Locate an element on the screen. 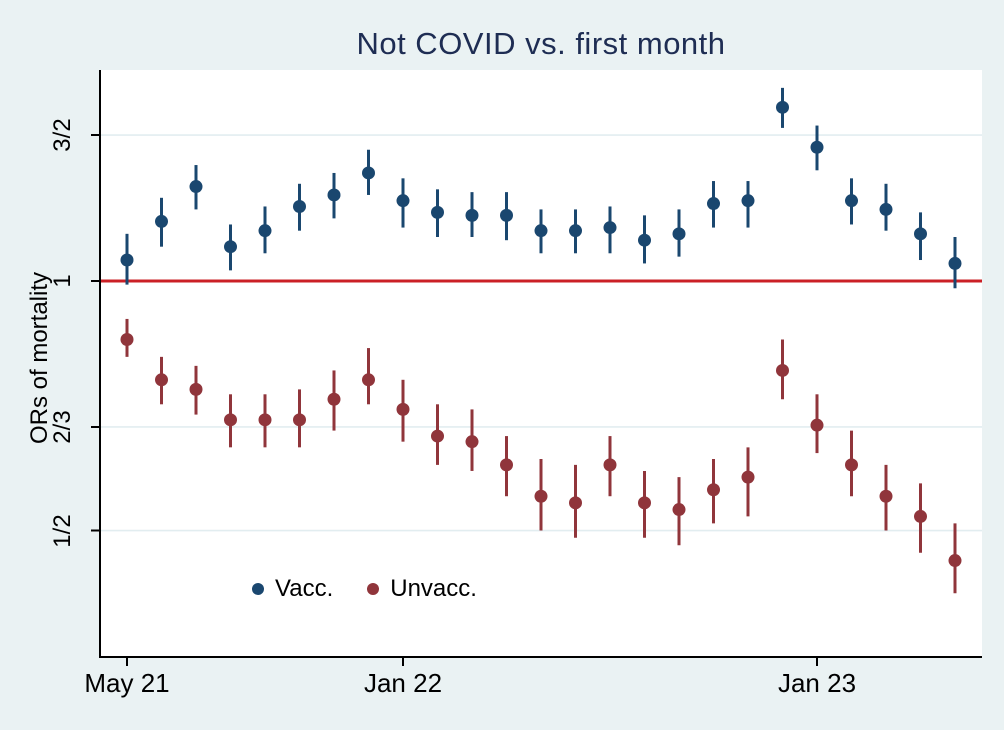 The width and height of the screenshot is (1004, 730). x-tick-label: Jan 22 is located at coordinates (403, 683).